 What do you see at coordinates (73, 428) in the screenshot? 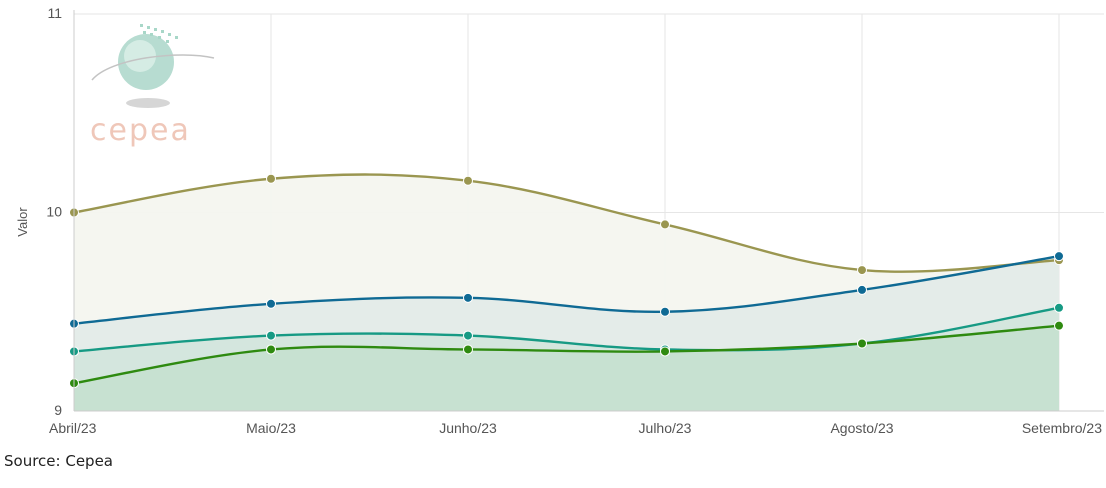
I see `x-tick-label: Abril/23` at bounding box center [73, 428].